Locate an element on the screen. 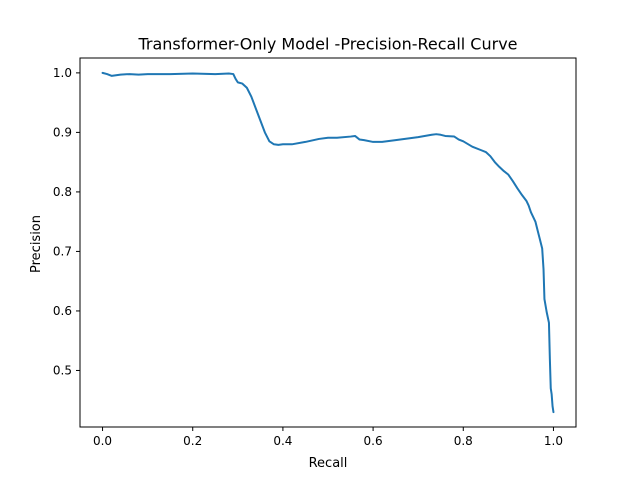 The image size is (640, 480). y-tick-label: 0.9 is located at coordinates (62, 132).